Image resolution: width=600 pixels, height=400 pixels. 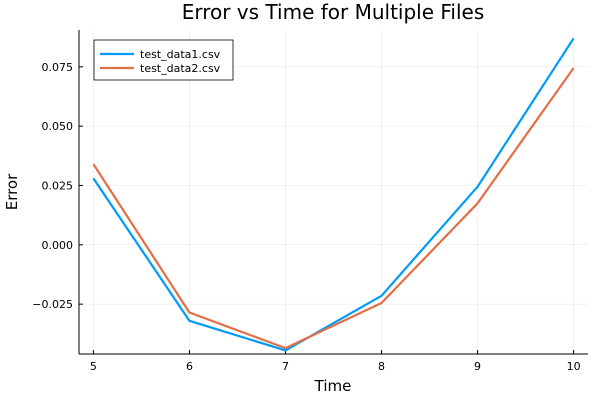 What do you see at coordinates (180, 68) in the screenshot?
I see `legend-label-2: test_data2.csv` at bounding box center [180, 68].